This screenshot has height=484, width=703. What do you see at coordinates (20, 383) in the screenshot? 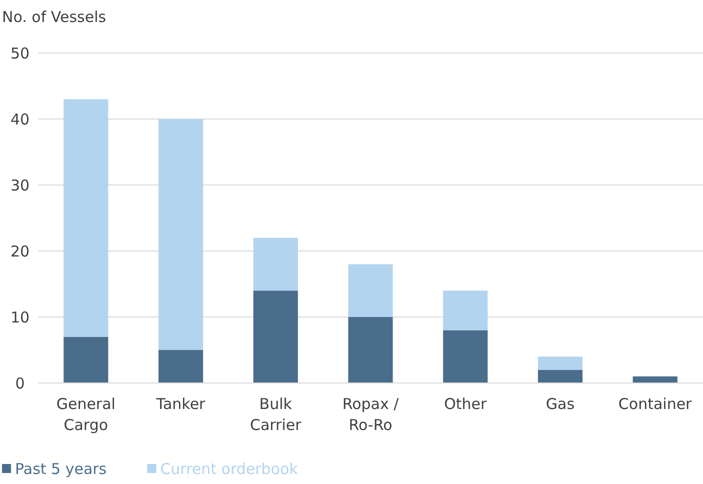
I see `y-tick-label: 0` at bounding box center [20, 383].